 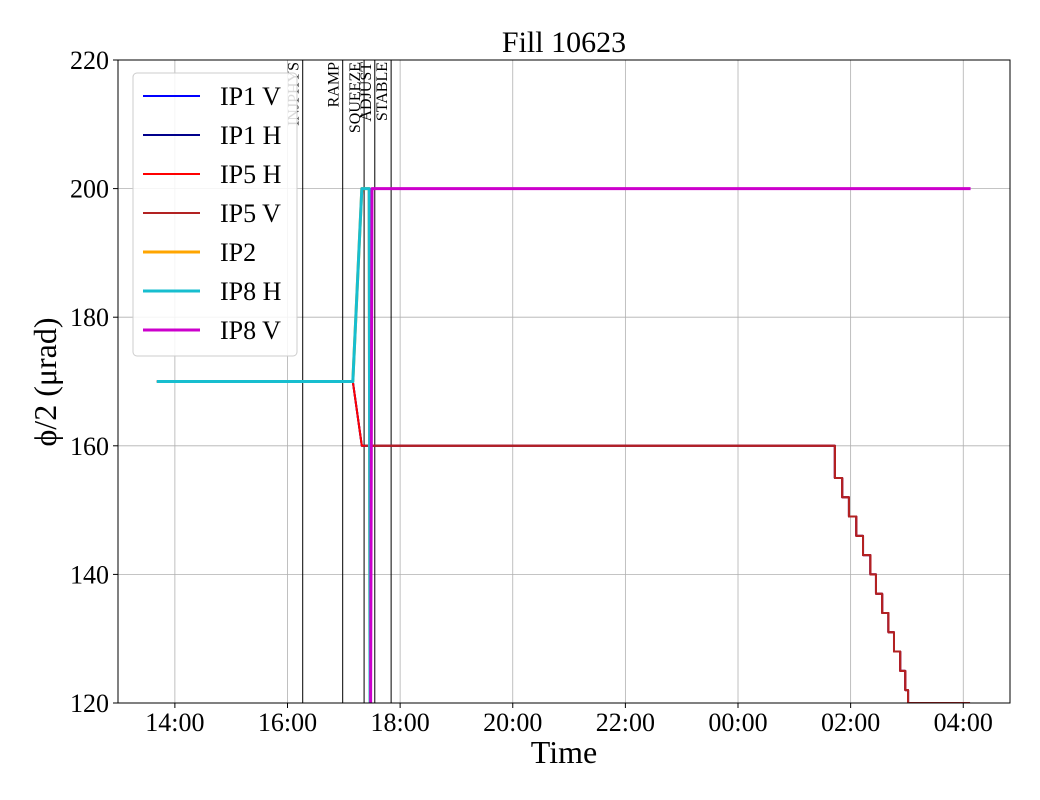 What do you see at coordinates (45, 381) in the screenshot?
I see `y-axis-label: ϕ/2 (μrad)` at bounding box center [45, 381].